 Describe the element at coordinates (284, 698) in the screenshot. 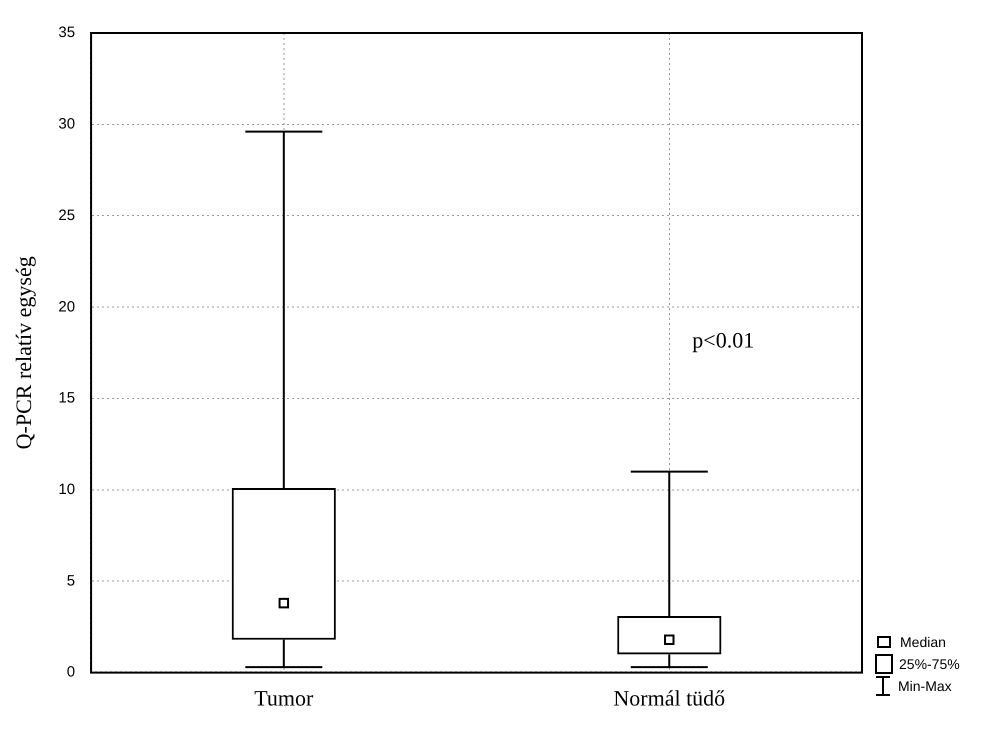

I see `x-tick-label: Tumor` at that location.